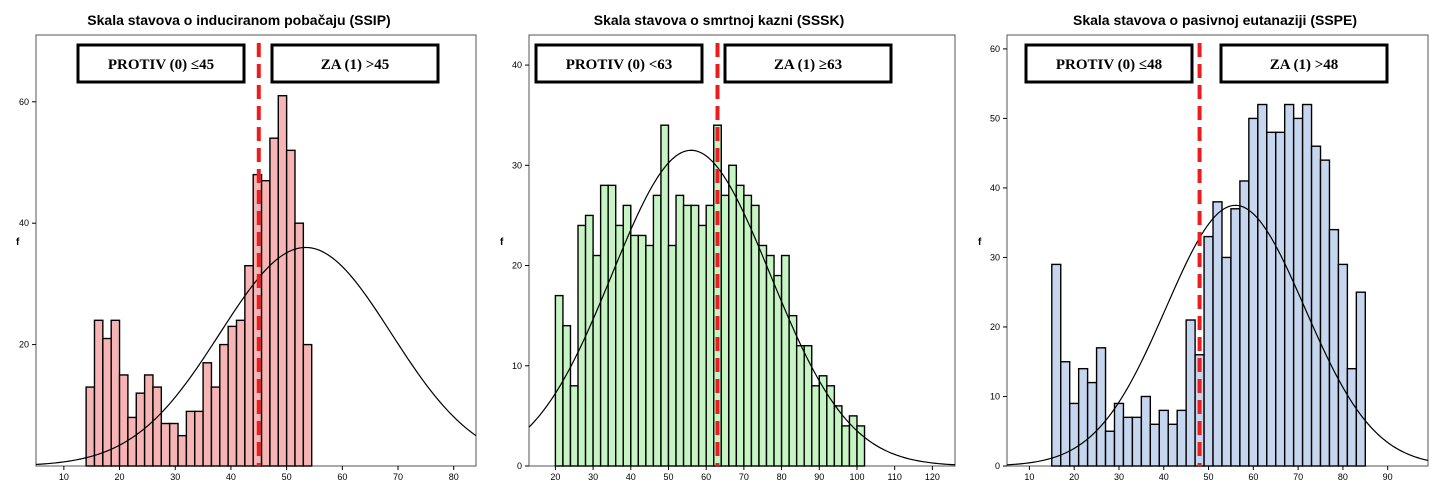  Describe the element at coordinates (1304, 65) in the screenshot. I see `label-right-sspe: ZA (1) >48` at that location.